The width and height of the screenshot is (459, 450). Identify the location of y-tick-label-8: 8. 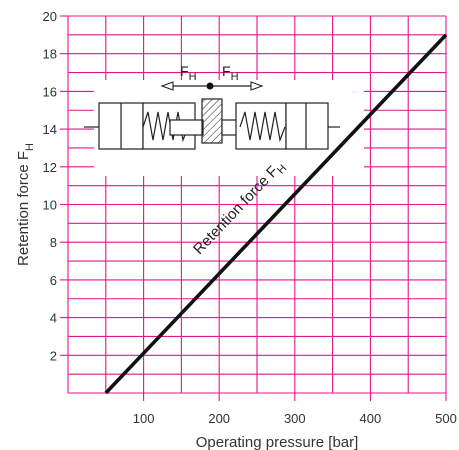
(53, 242).